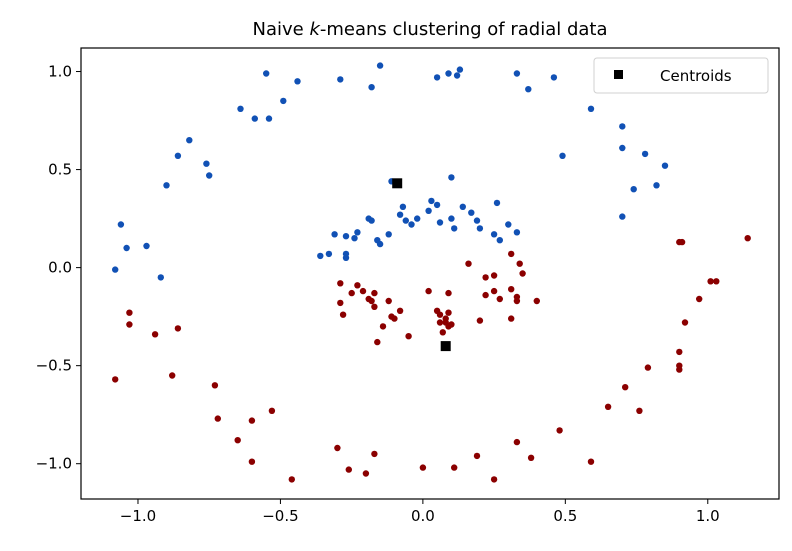 This screenshot has width=792, height=551. I want to click on y-tick-label-1: −0.5, so click(54, 366).